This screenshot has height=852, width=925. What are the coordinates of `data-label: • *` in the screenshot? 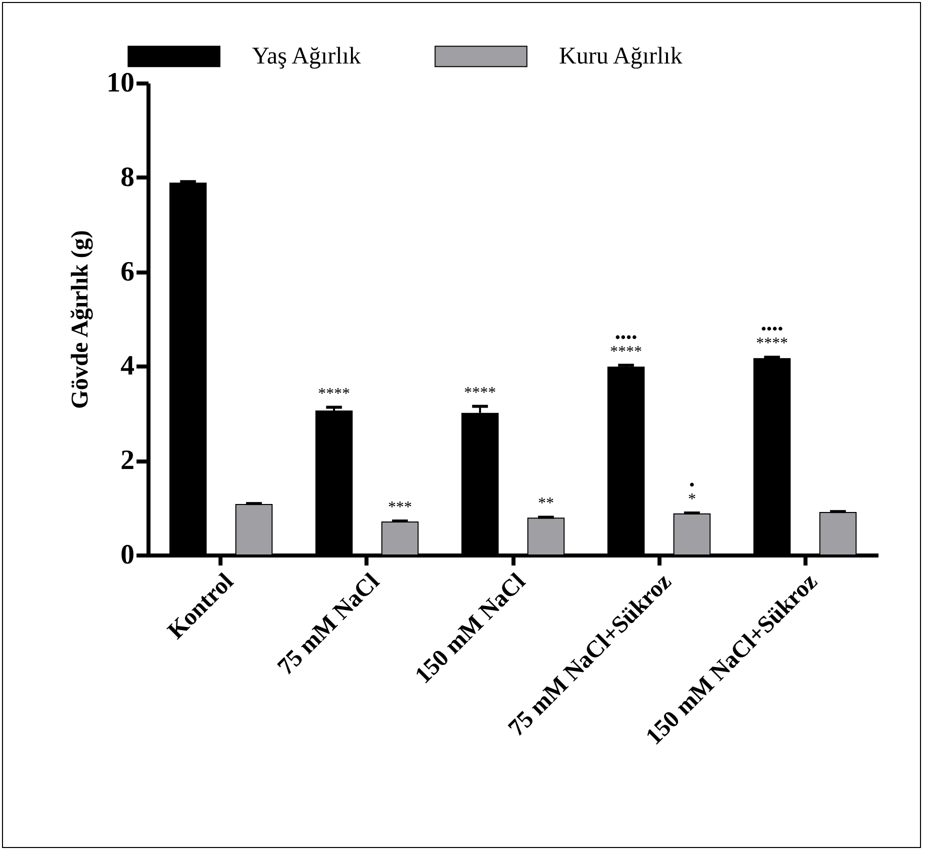 It's located at (692, 492).